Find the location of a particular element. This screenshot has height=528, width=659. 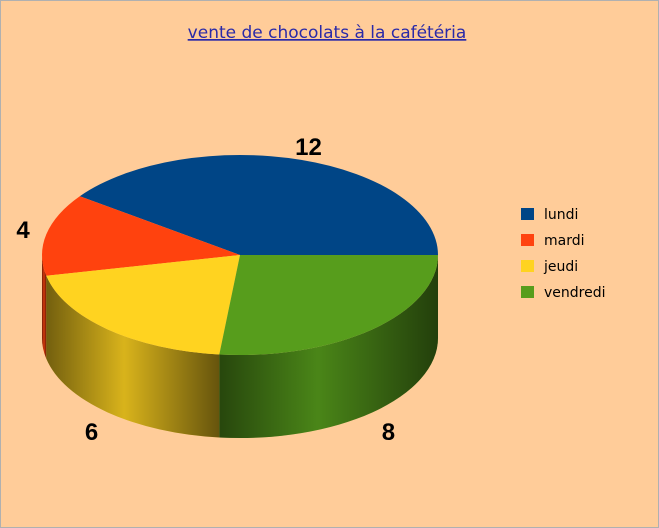

chart-title: vente de chocolats à la cafétéria is located at coordinates (327, 33).